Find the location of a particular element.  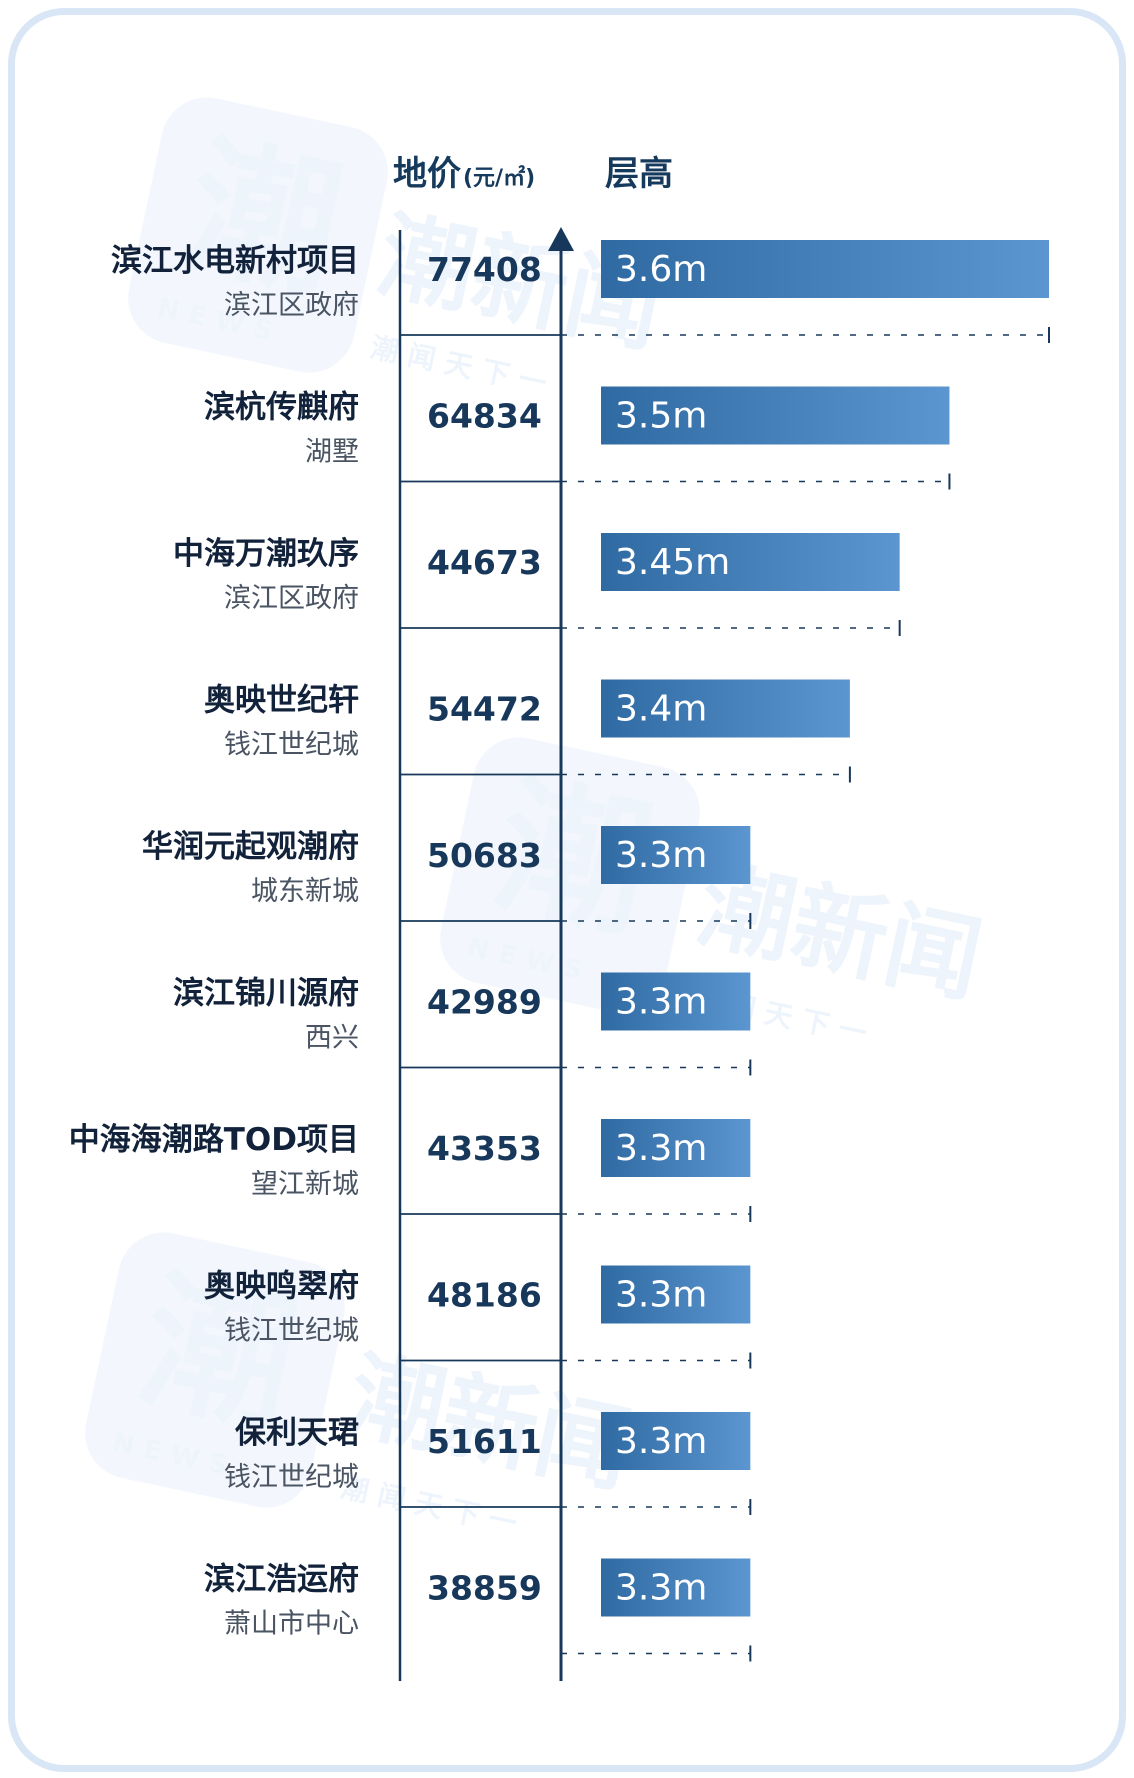

project-name: 滨杭传麒府 is located at coordinates (281, 408).